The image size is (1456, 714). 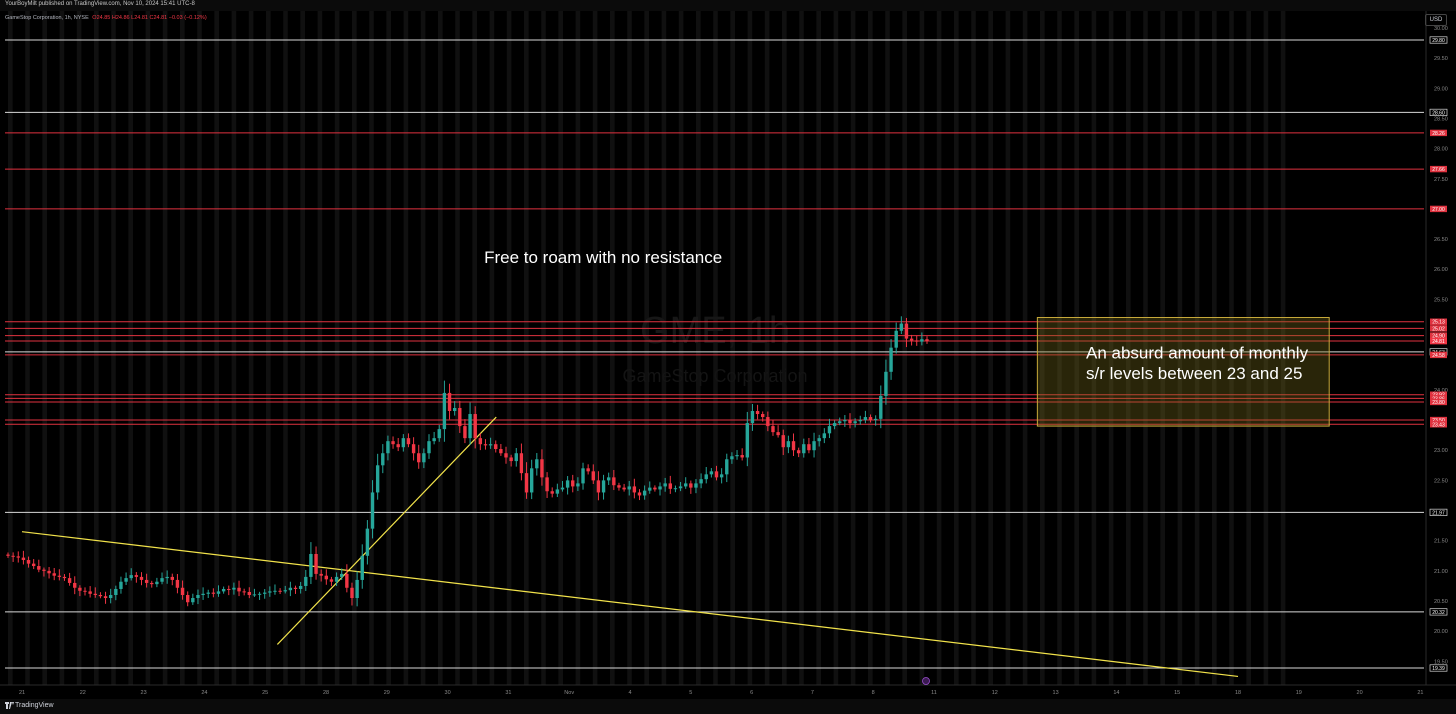 What do you see at coordinates (22, 693) in the screenshot?
I see `time-tick-label: 21` at bounding box center [22, 693].